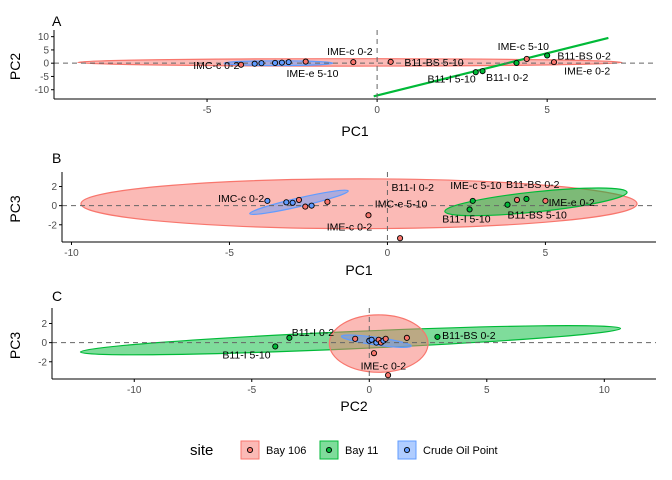 This screenshot has height=480, width=672. Describe the element at coordinates (15, 66) in the screenshot. I see `y-axis-title: PC2` at that location.